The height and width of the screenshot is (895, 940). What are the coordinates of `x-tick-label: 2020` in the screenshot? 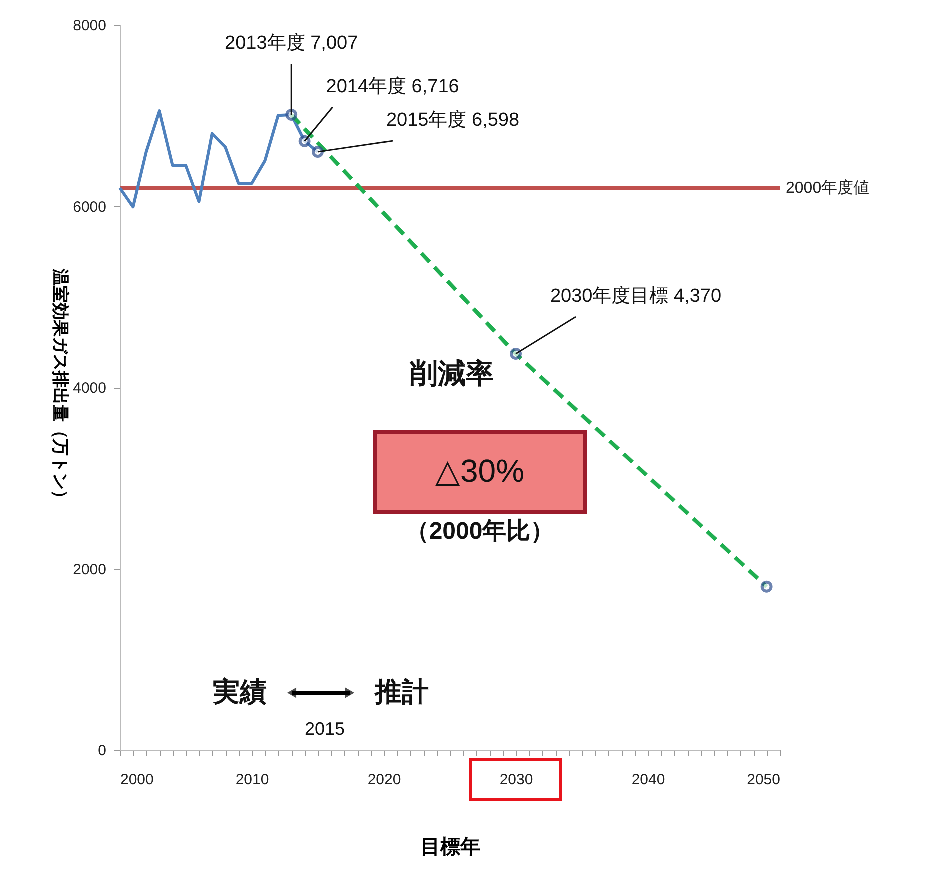 It's located at (385, 780).